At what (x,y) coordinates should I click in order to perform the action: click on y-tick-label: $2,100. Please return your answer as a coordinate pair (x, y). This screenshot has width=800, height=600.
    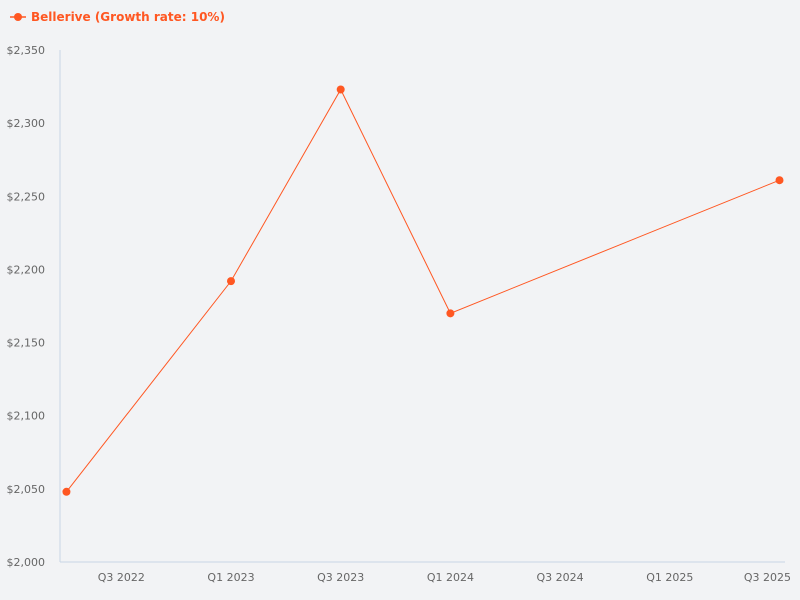
    Looking at the image, I should click on (26, 416).